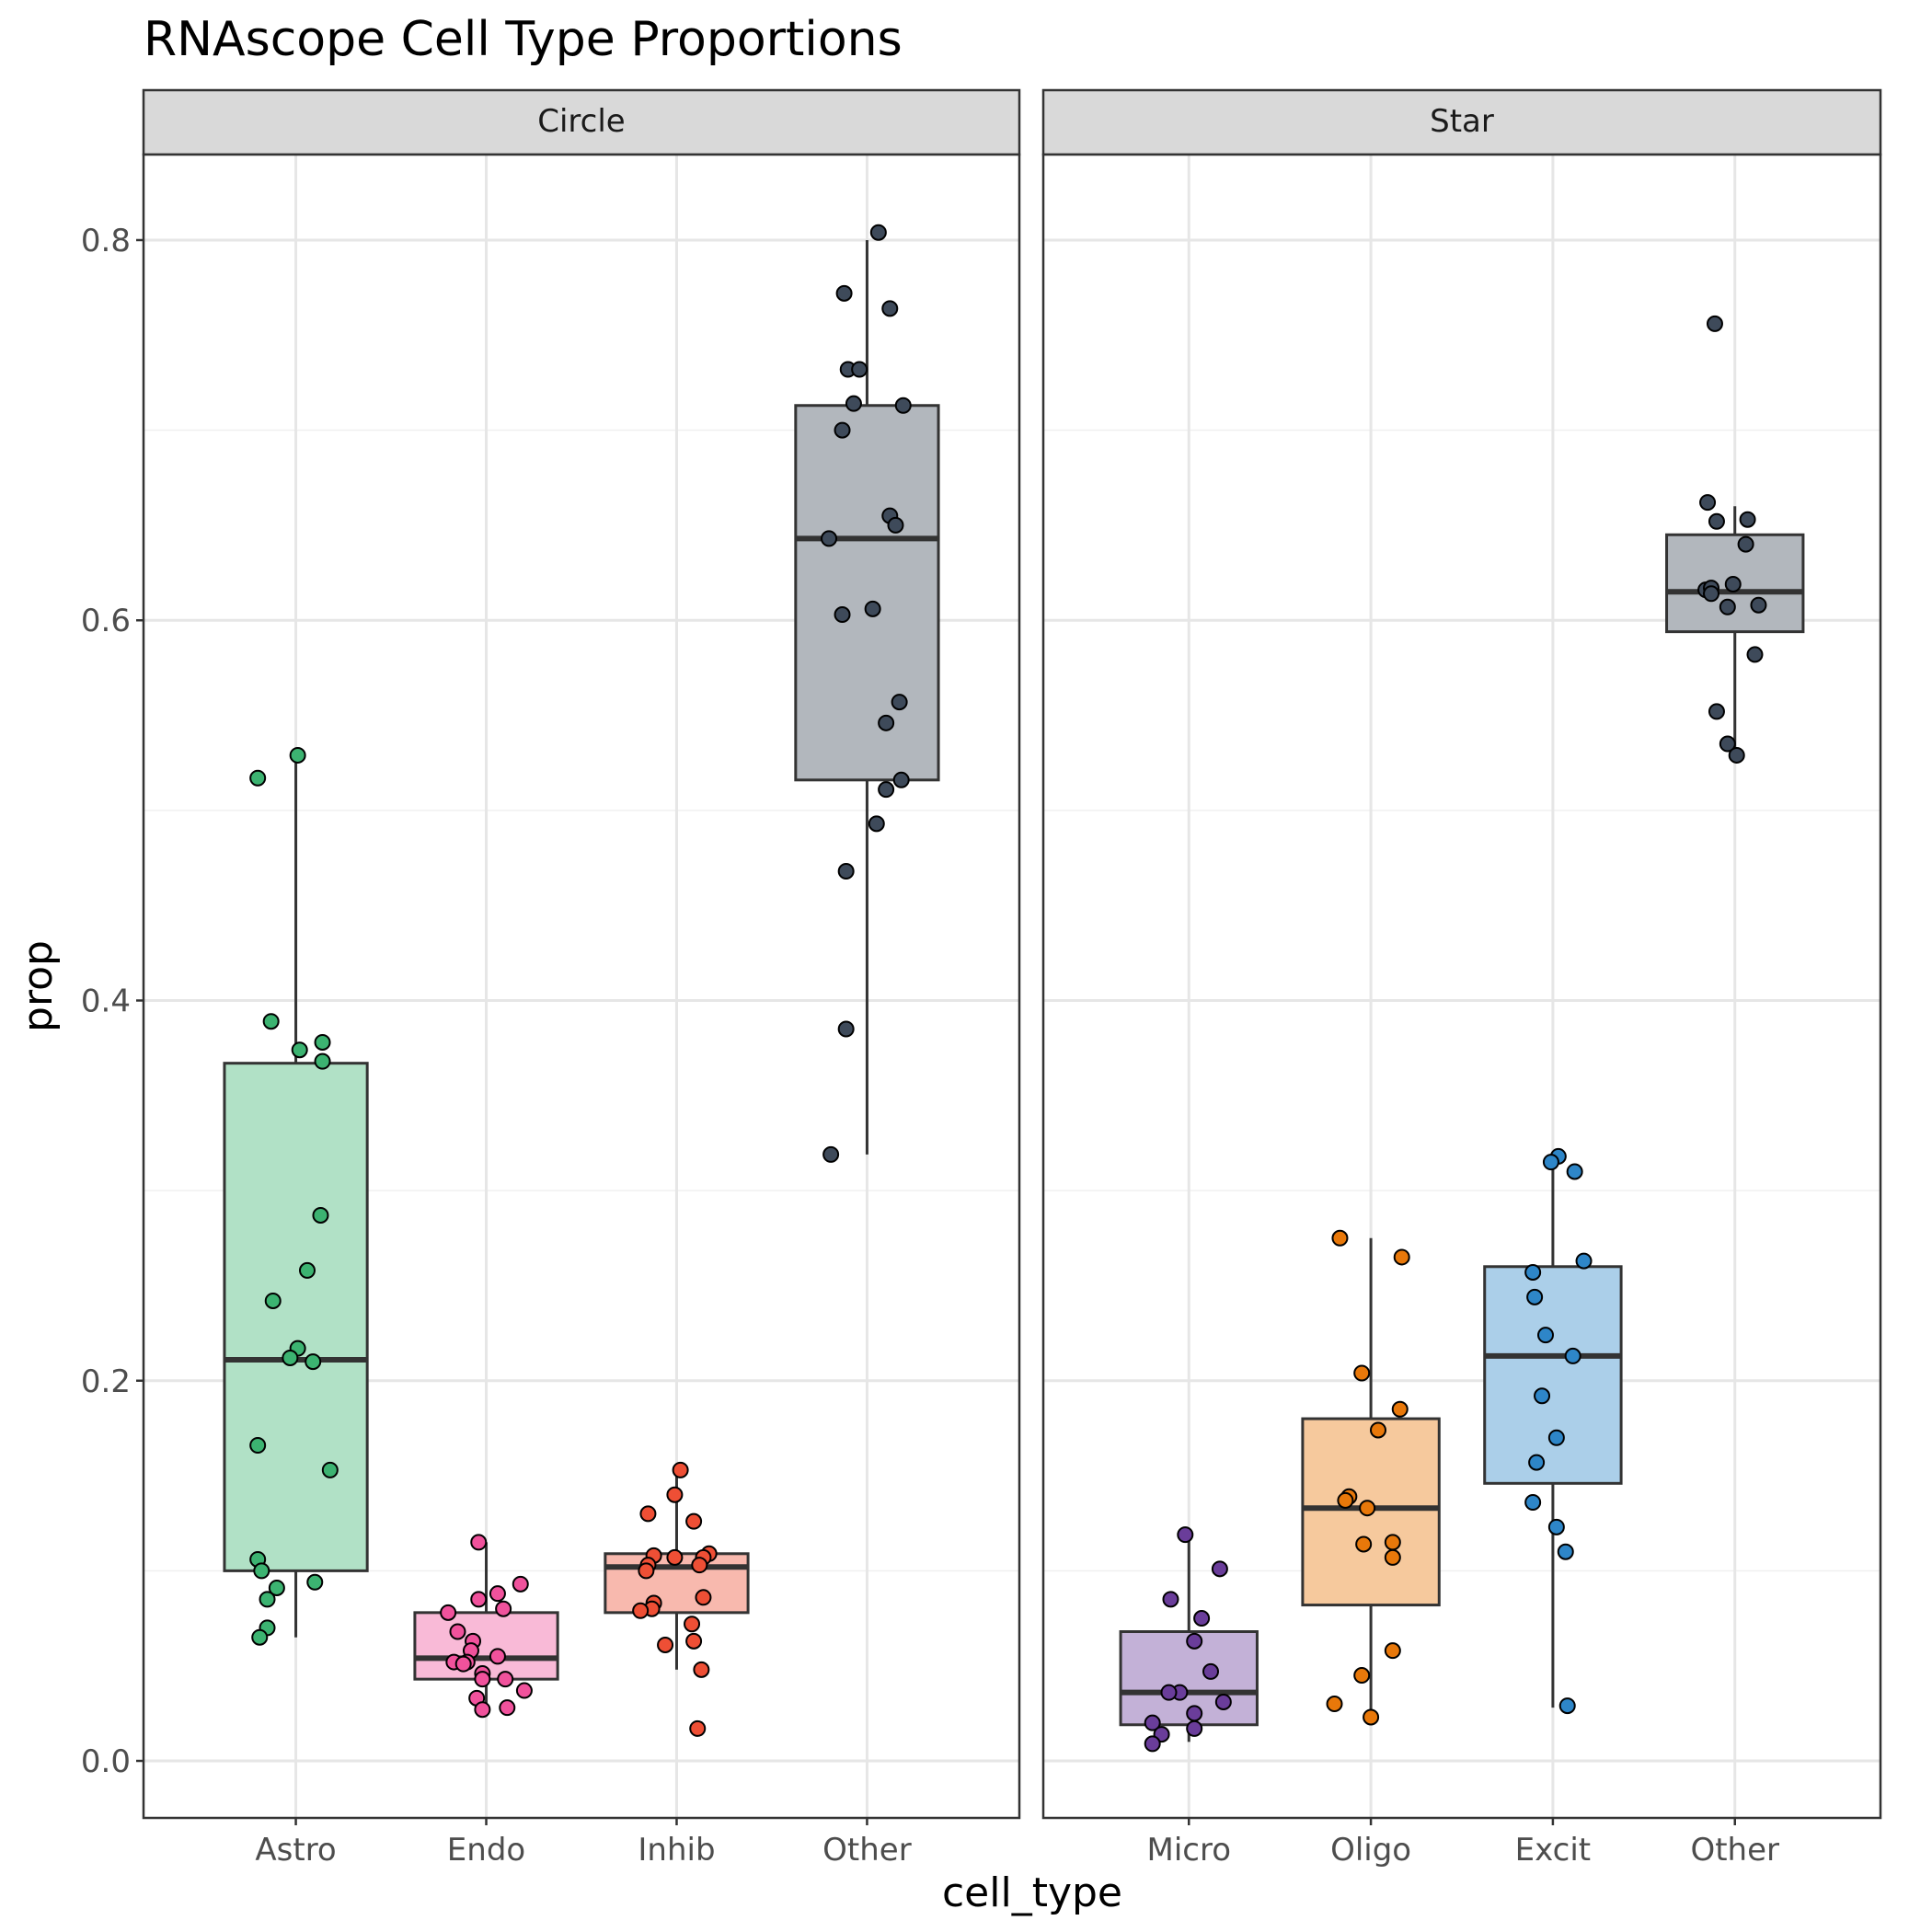  I want to click on facet-strip, so click(581, 122).